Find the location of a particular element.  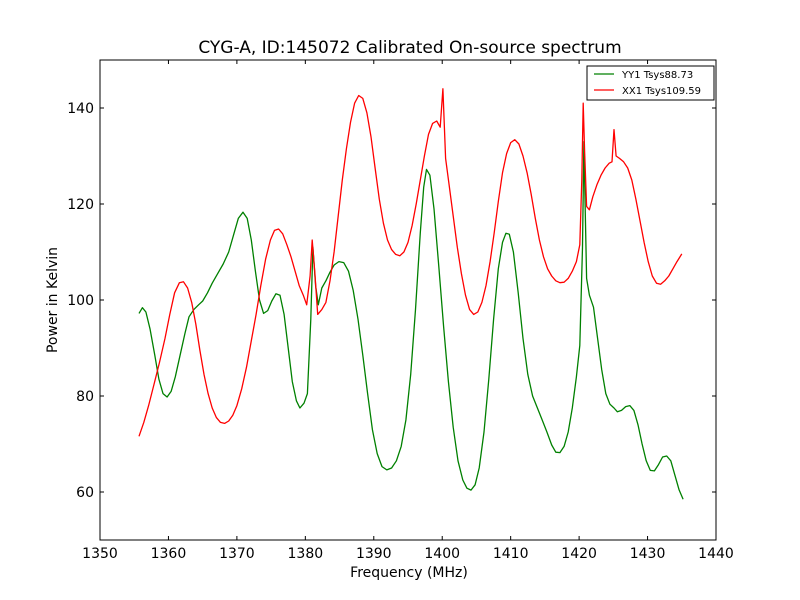

x-tick-label: 1370 is located at coordinates (237, 554).